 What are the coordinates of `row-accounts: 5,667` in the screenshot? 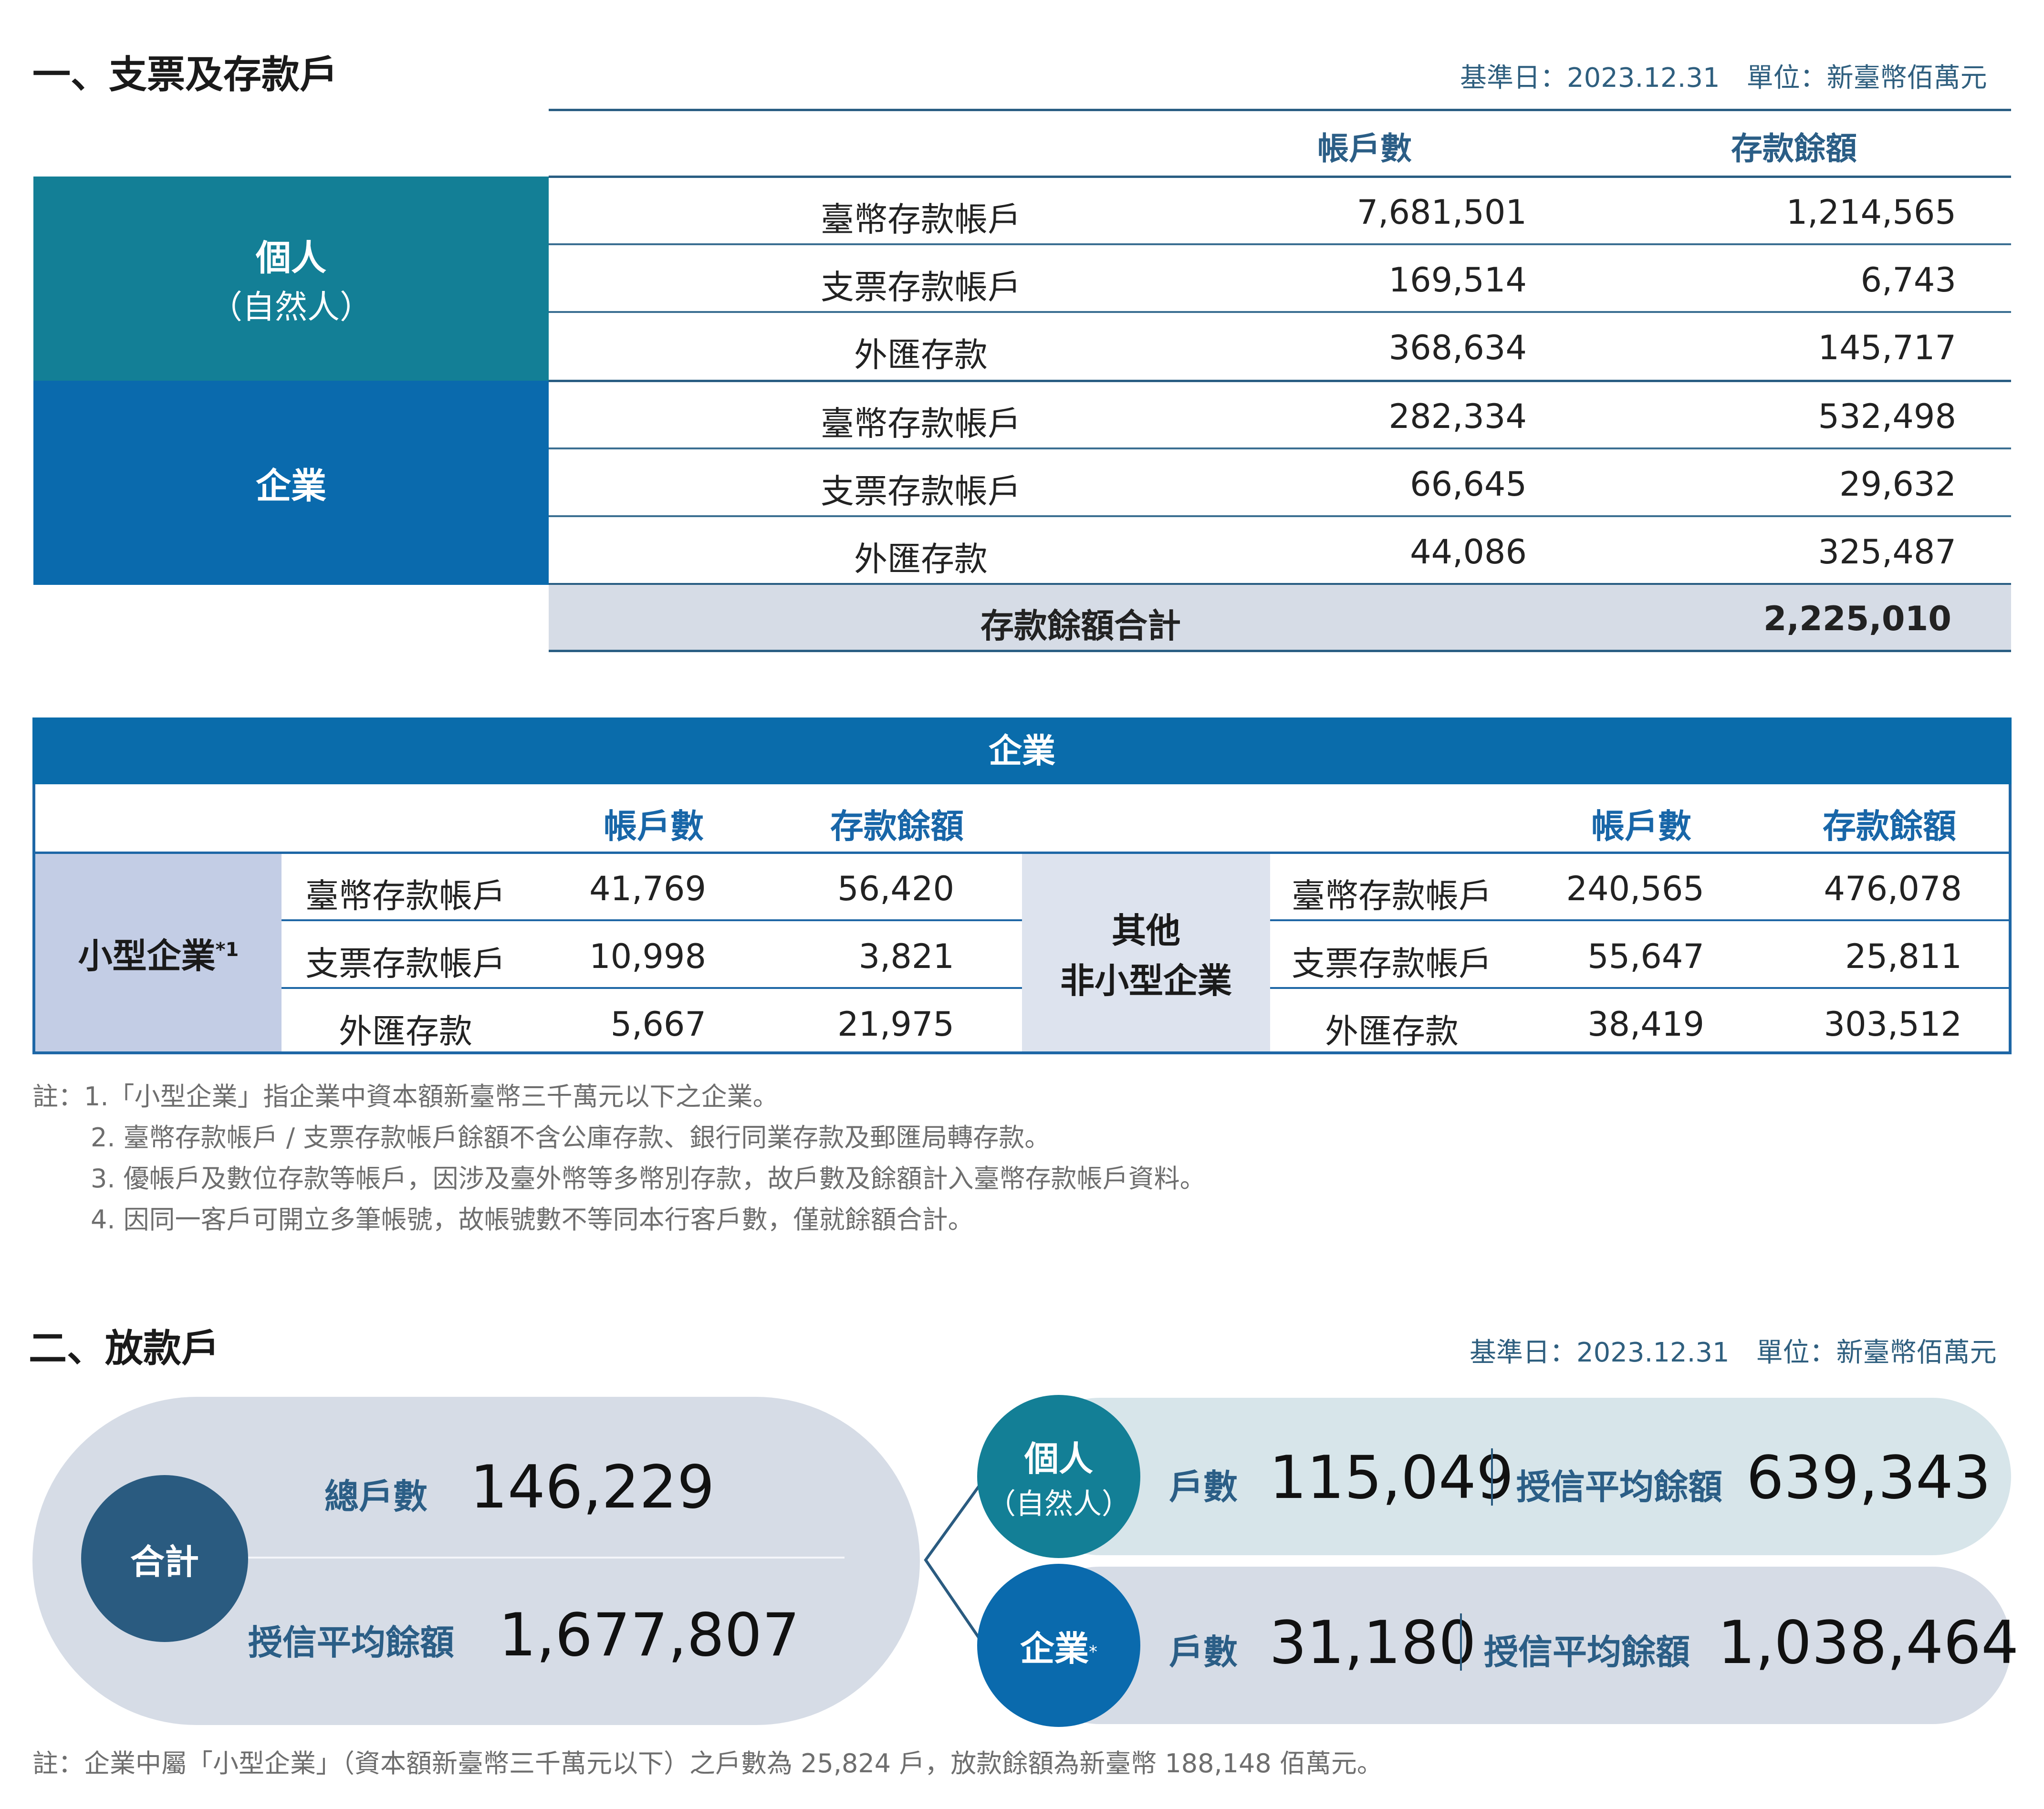 It's located at (658, 1024).